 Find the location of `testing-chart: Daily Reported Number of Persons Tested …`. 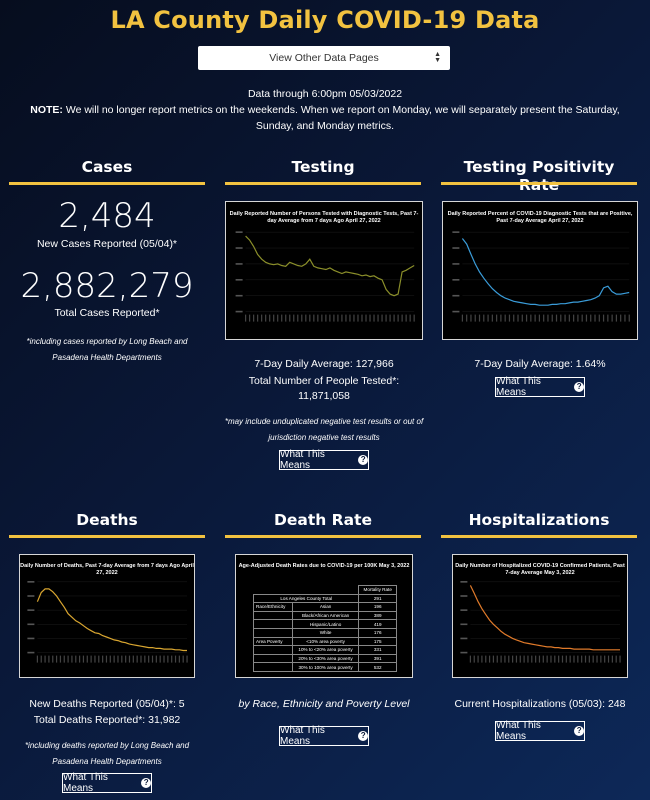

testing-chart: Daily Reported Number of Persons Tested … is located at coordinates (324, 270).